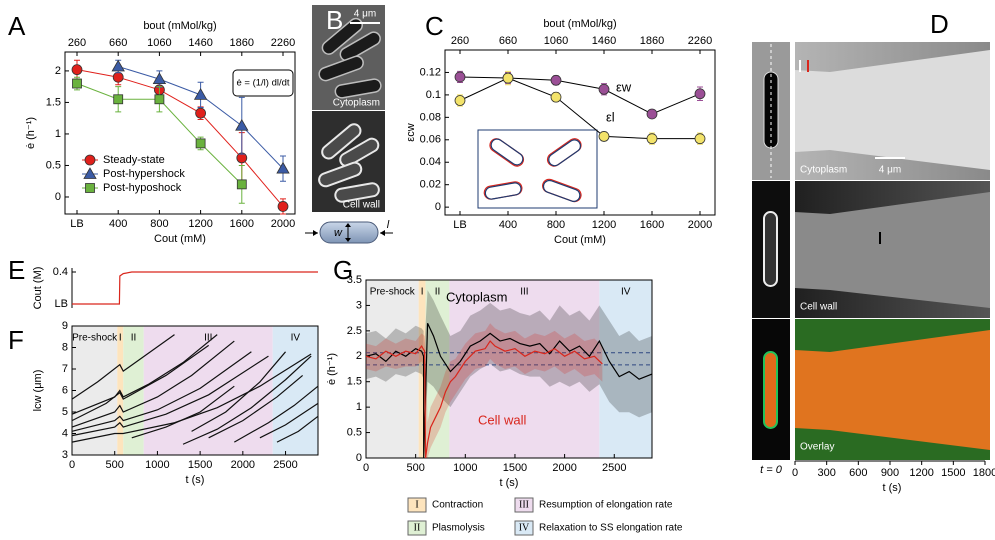 The image size is (995, 540). Describe the element at coordinates (142, 188) in the screenshot. I see `legend-label: Post-hyposhock` at that location.